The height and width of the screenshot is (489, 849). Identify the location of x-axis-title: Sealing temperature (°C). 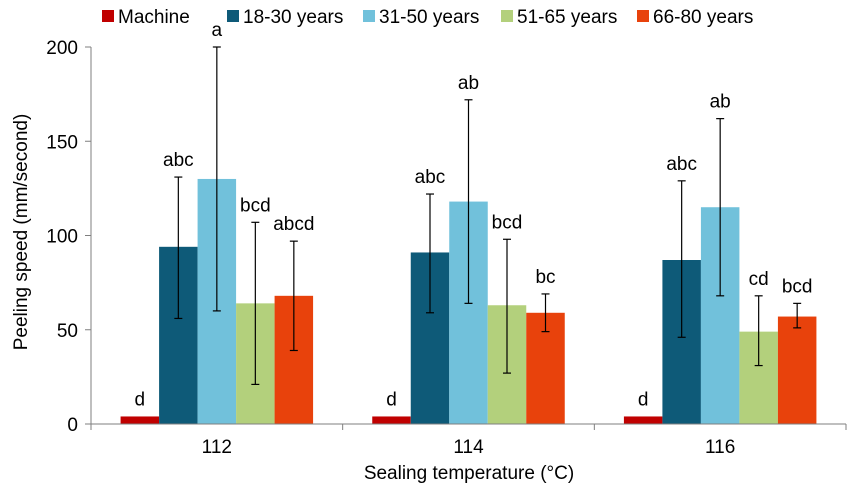
(469, 473).